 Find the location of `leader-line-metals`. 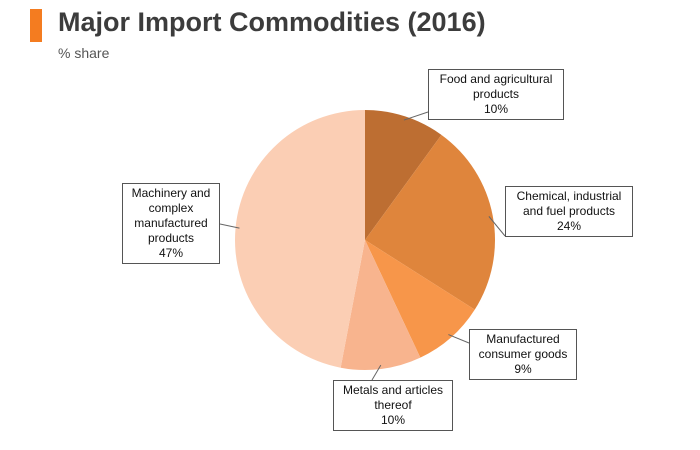

leader-line-metals is located at coordinates (376, 372).